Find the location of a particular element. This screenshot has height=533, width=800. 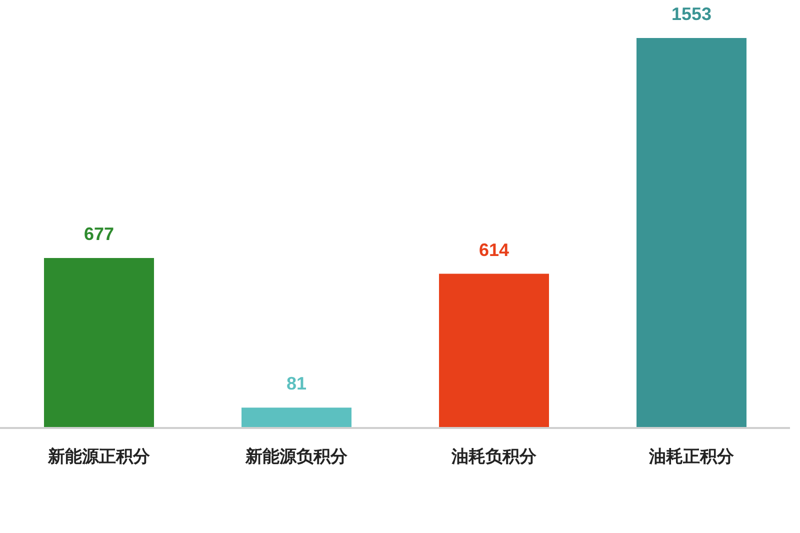

data-label: 614 is located at coordinates (494, 250).